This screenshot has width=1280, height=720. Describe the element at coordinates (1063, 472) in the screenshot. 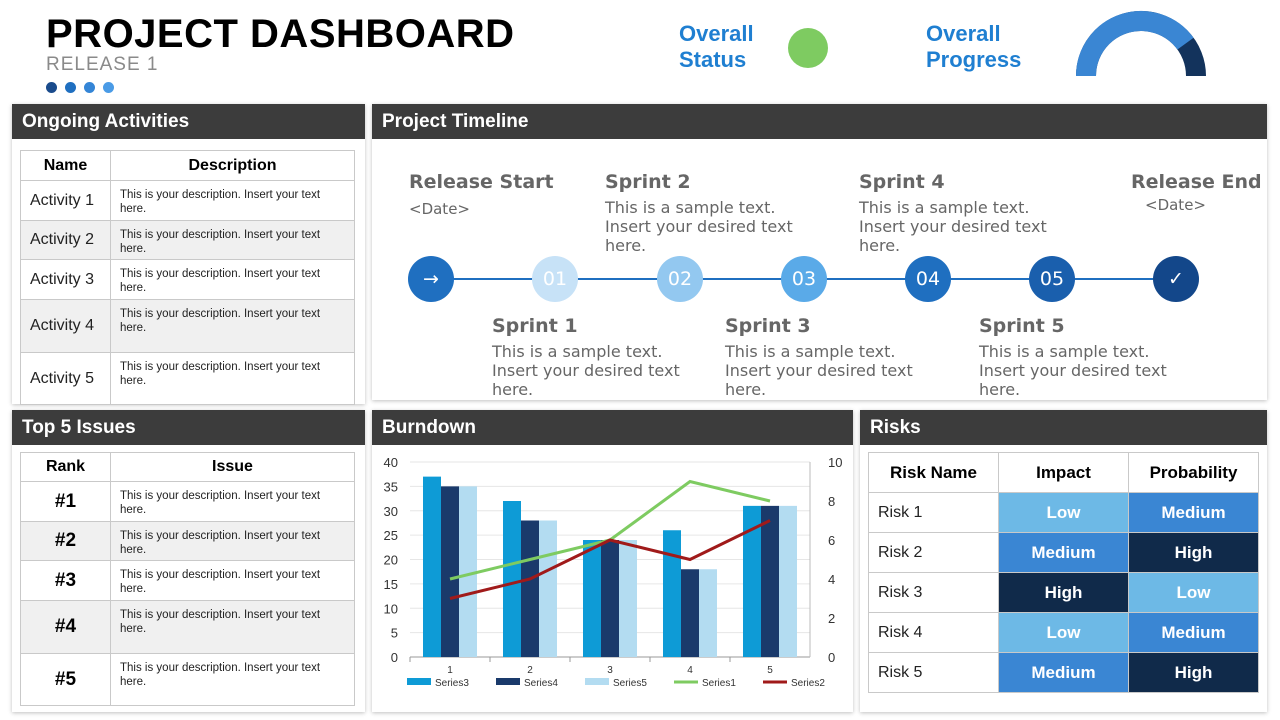

I see `column-header: Impact` at that location.